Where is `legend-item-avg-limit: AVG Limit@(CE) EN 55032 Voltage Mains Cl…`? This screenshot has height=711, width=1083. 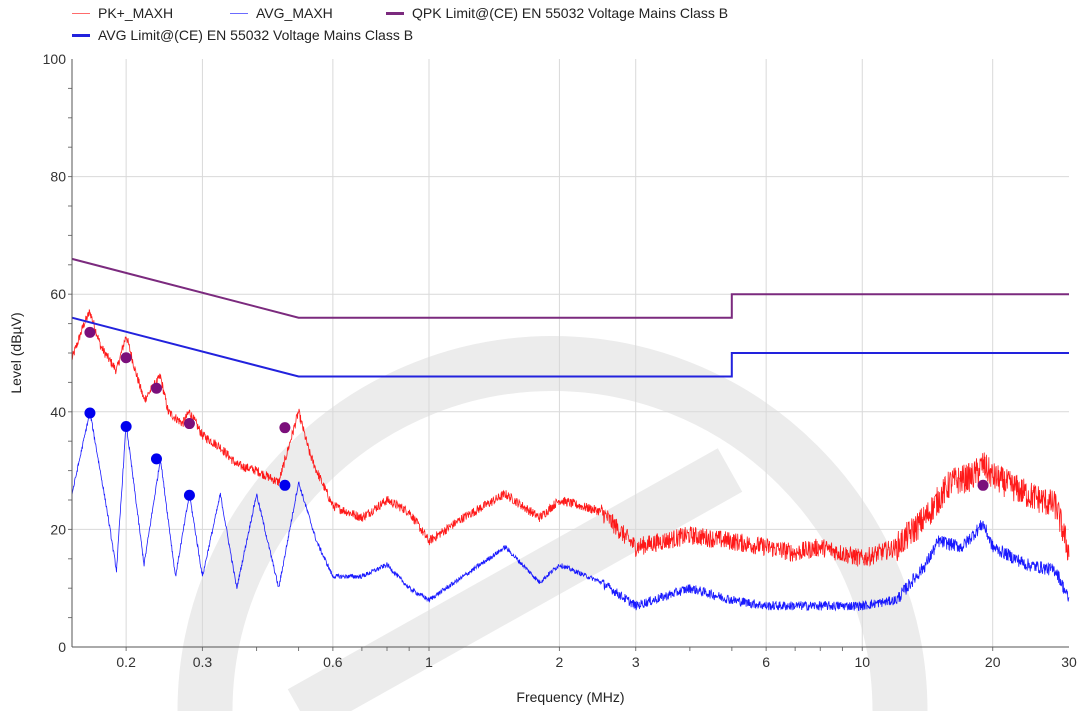
legend-item-avg-limit: AVG Limit@(CE) EN 55032 Voltage Mains Cl… is located at coordinates (242, 35).